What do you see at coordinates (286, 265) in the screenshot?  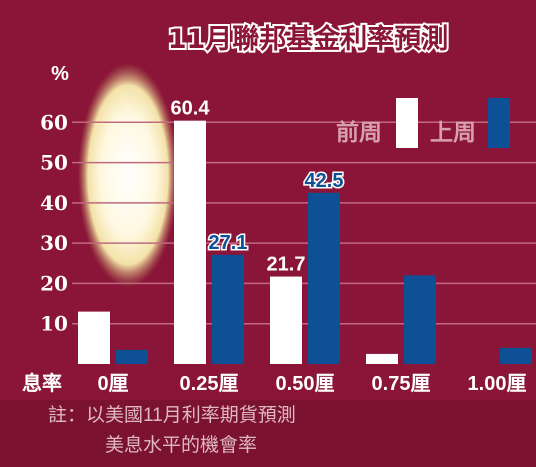 I see `data-label: 21.7` at bounding box center [286, 265].